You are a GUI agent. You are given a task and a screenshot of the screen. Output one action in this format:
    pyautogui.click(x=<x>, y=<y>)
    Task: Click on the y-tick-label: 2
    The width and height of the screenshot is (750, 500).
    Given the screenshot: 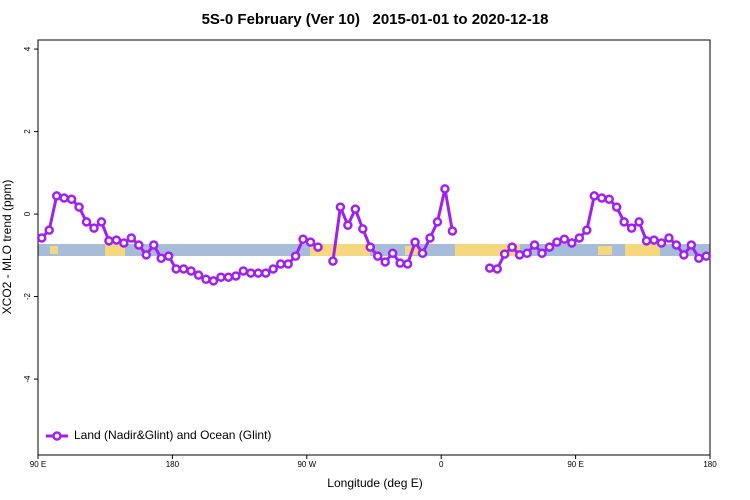 What is the action you would take?
    pyautogui.click(x=27, y=131)
    